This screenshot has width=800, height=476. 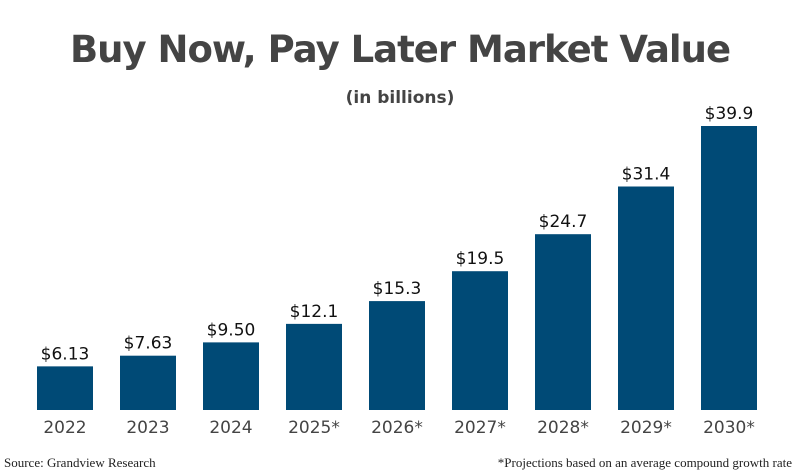 I want to click on chart-subtitle: (in billions), so click(x=400, y=98).